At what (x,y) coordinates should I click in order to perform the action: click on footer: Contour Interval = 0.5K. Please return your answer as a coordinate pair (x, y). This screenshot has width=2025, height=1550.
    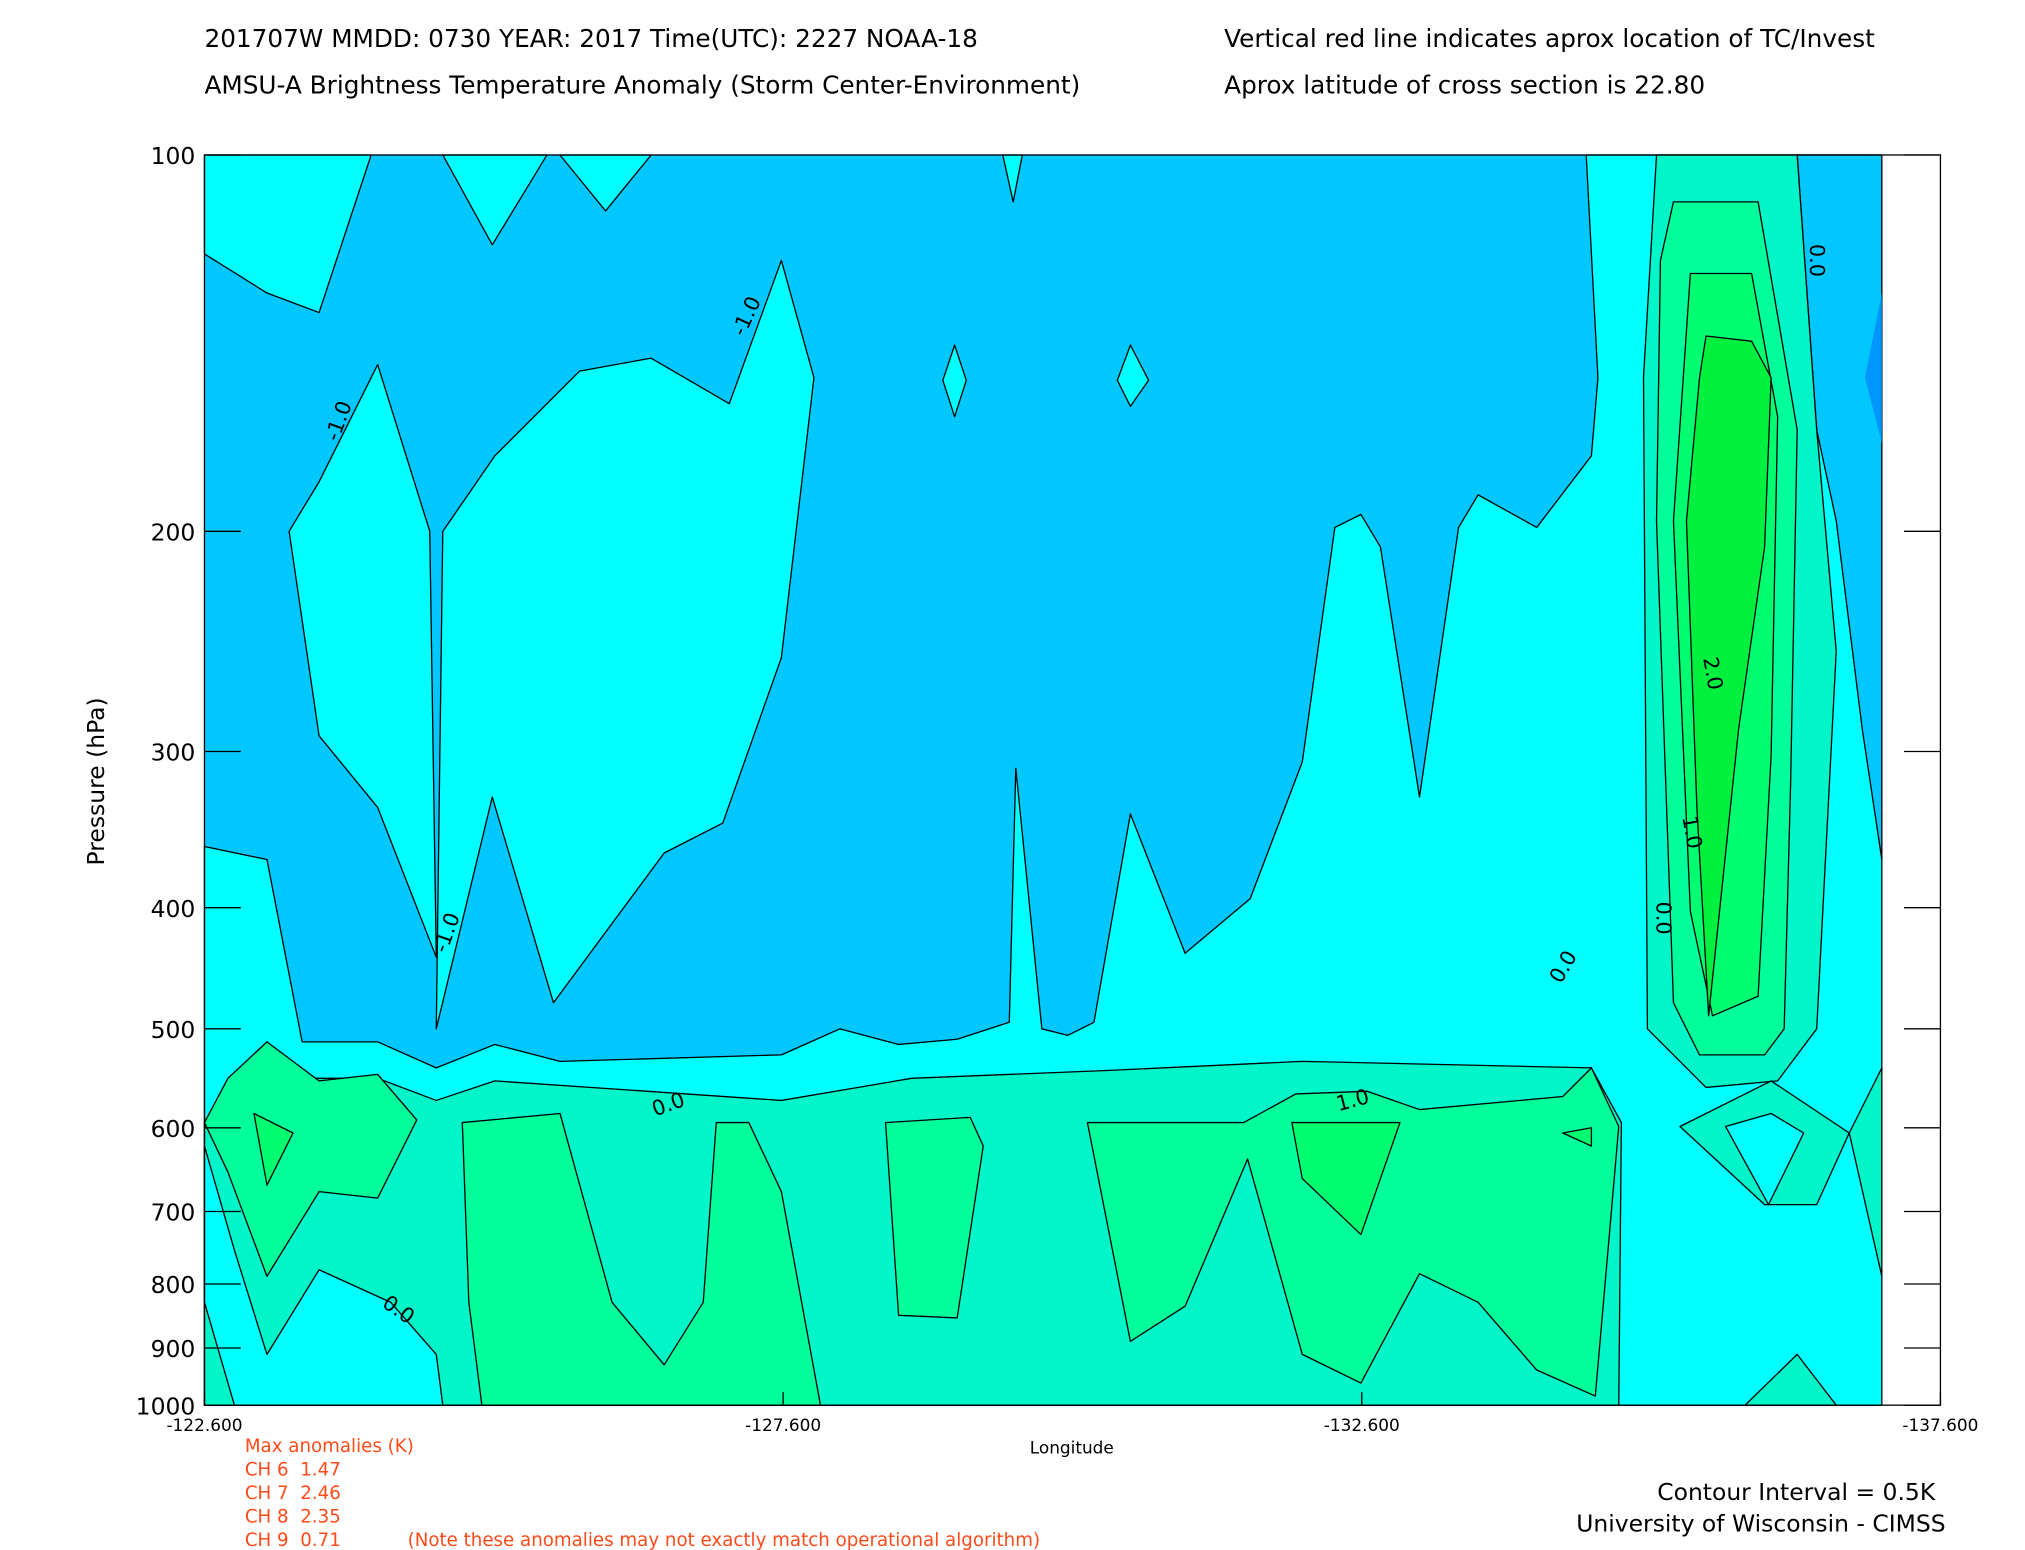
    Looking at the image, I should click on (1796, 1492).